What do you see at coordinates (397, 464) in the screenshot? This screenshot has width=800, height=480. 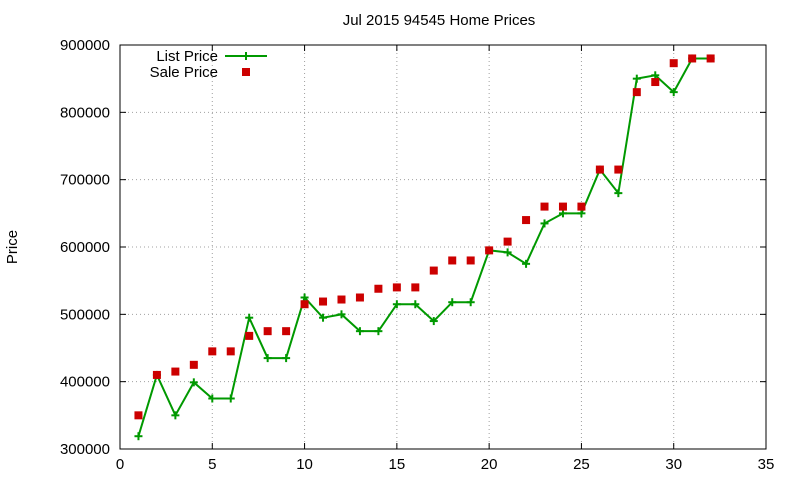 I see `x-tick-label: 15` at bounding box center [397, 464].